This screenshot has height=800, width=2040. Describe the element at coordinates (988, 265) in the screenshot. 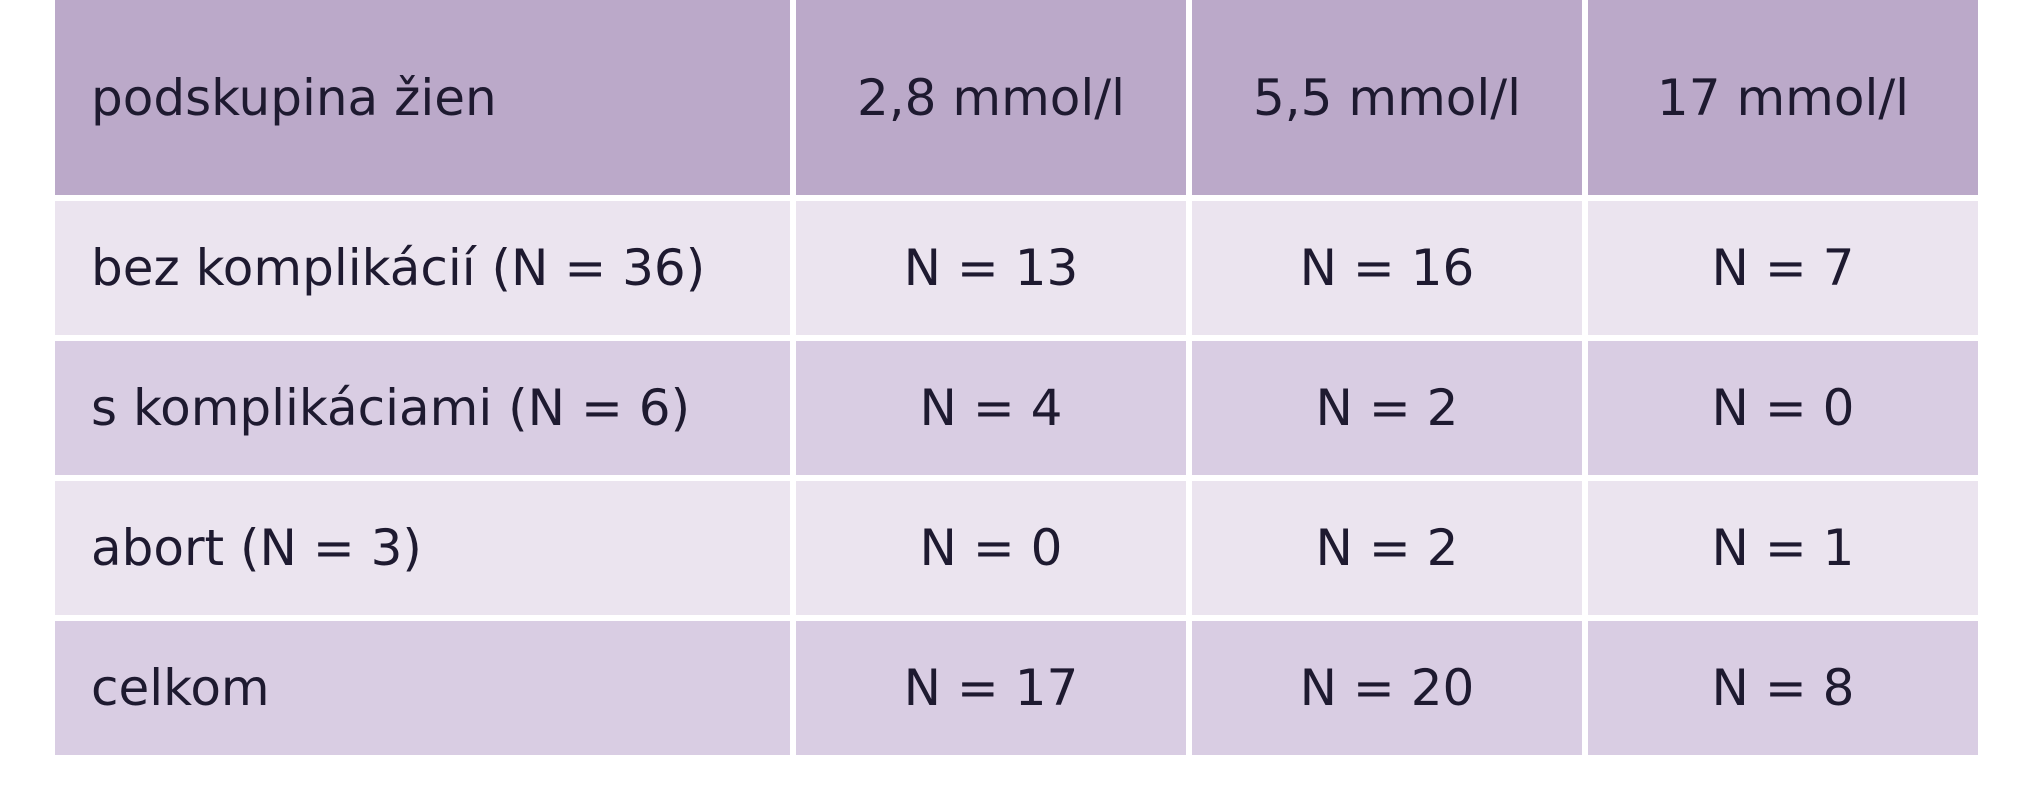

I see `table-cell: N = 13` at that location.